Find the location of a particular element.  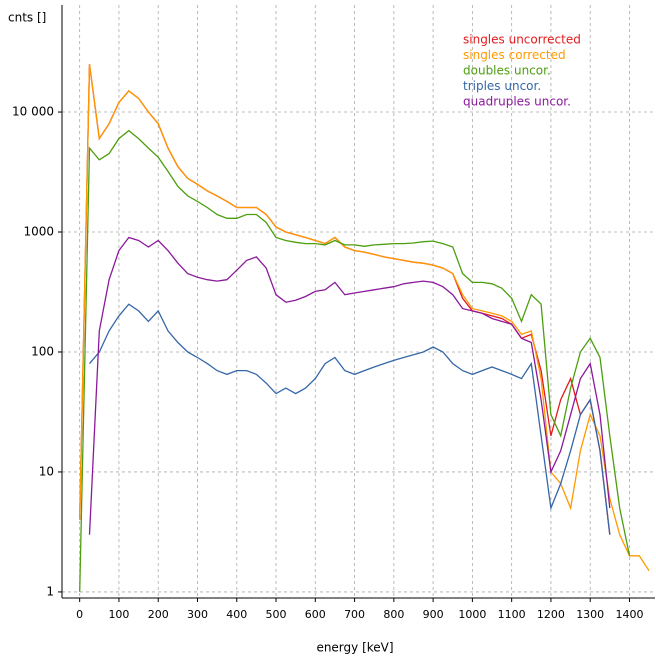

x-tick-label: 900 is located at coordinates (433, 614).